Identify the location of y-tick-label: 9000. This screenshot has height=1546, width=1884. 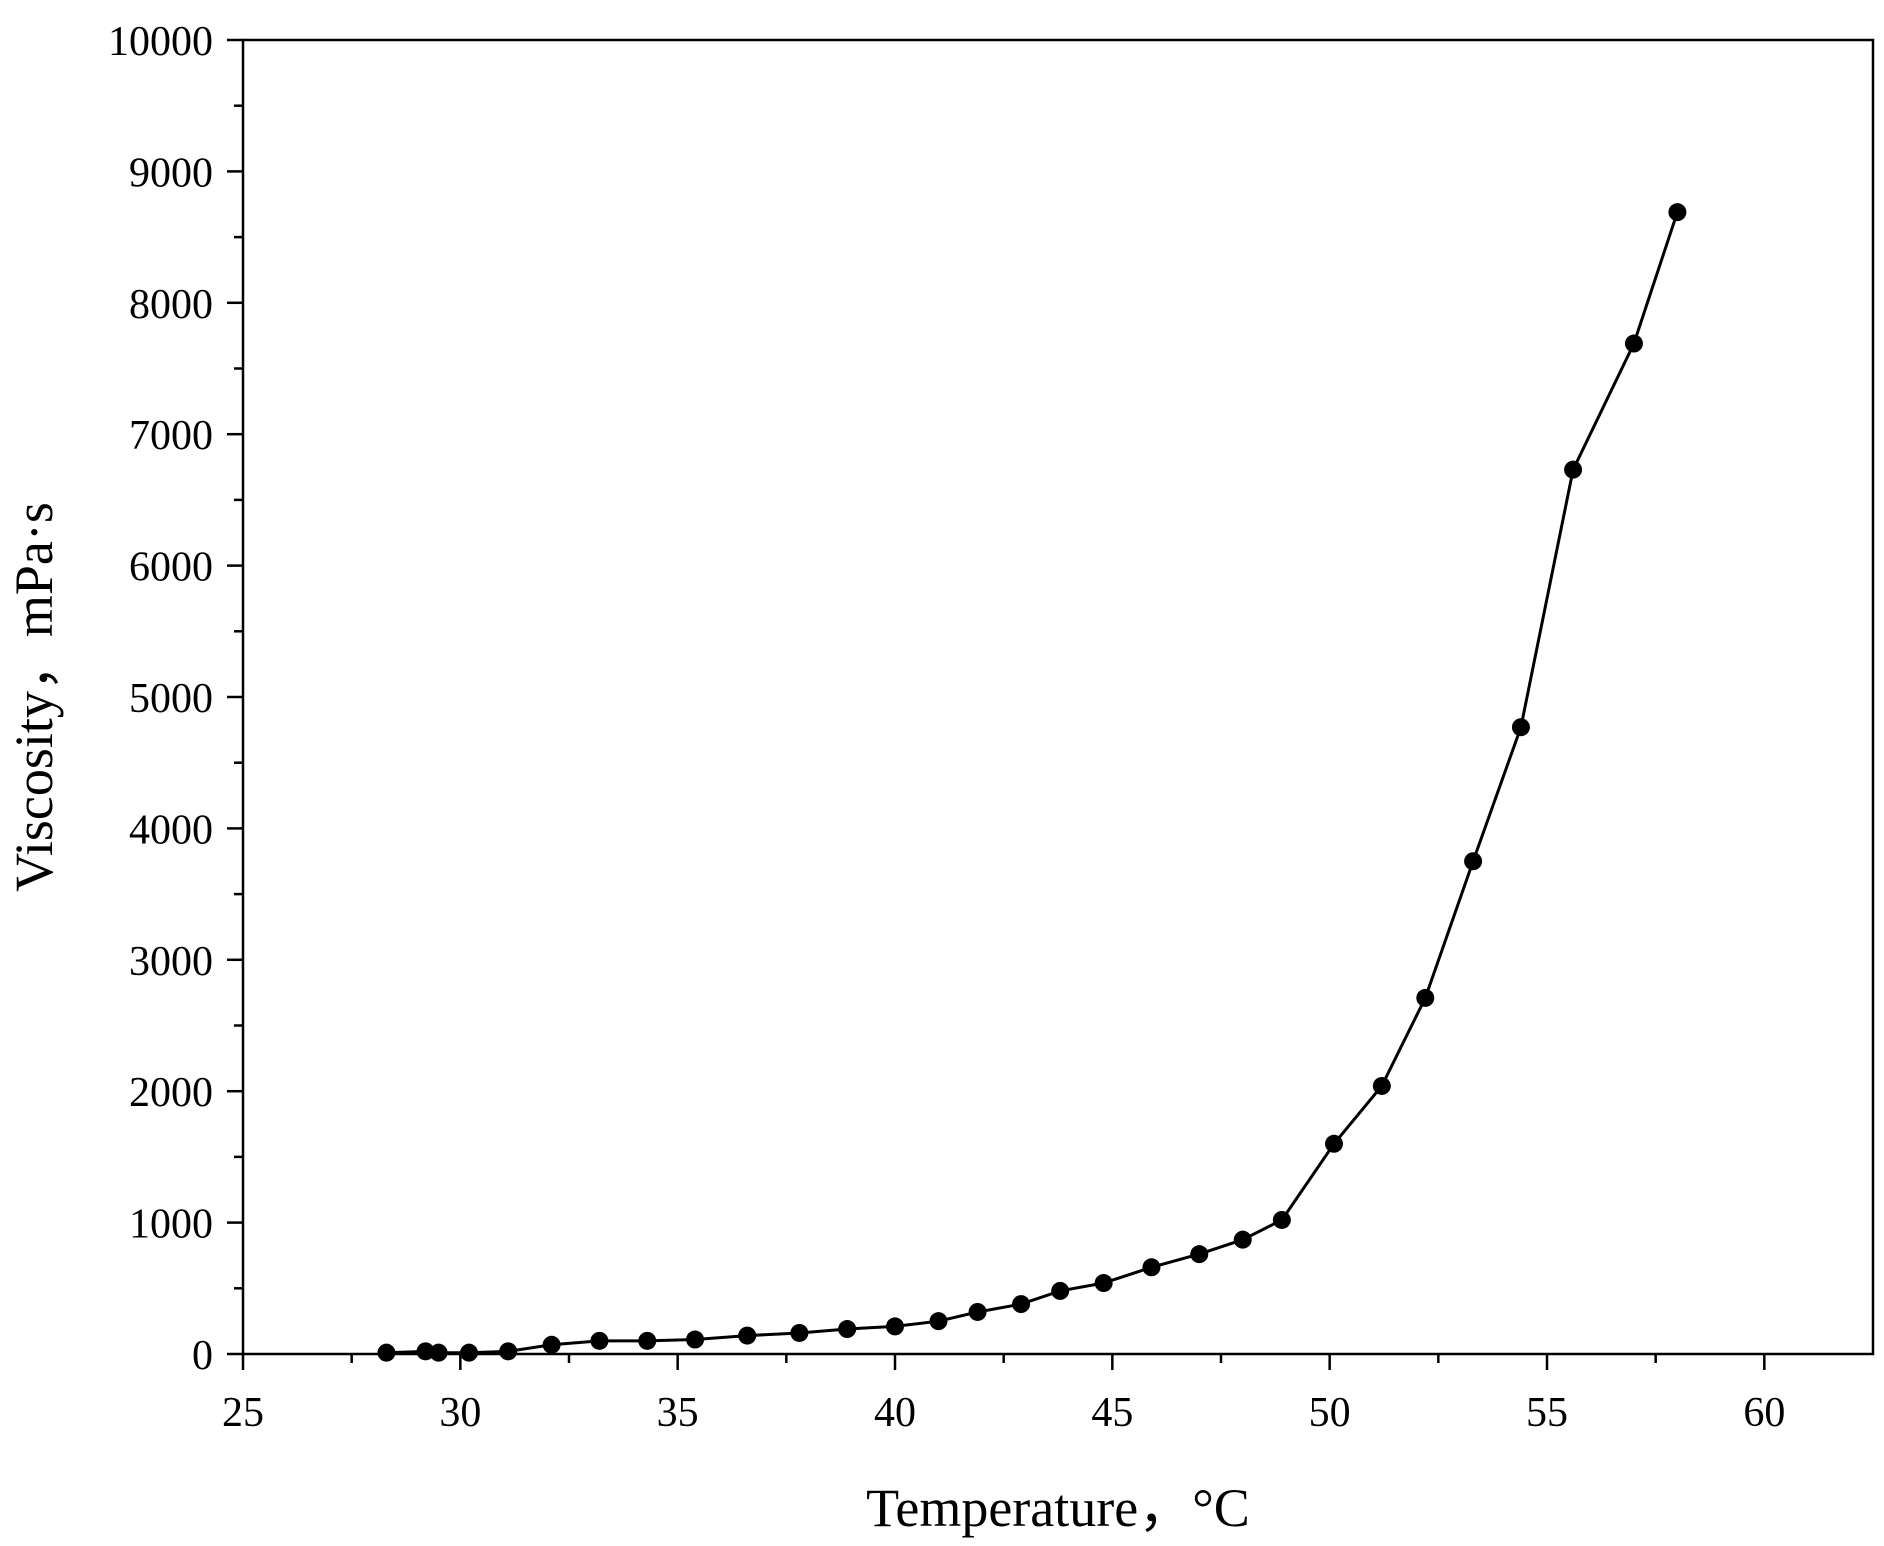
(171, 173).